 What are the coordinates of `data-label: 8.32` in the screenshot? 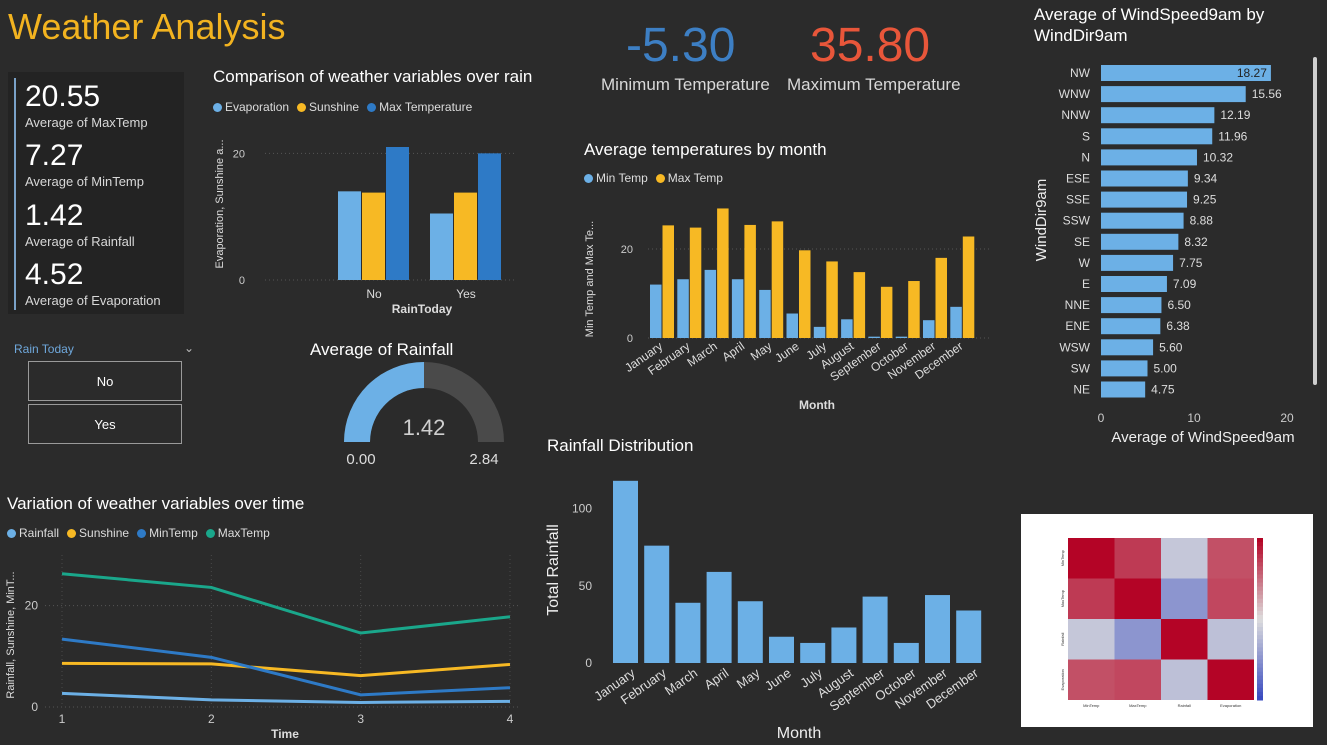 It's located at (1196, 242).